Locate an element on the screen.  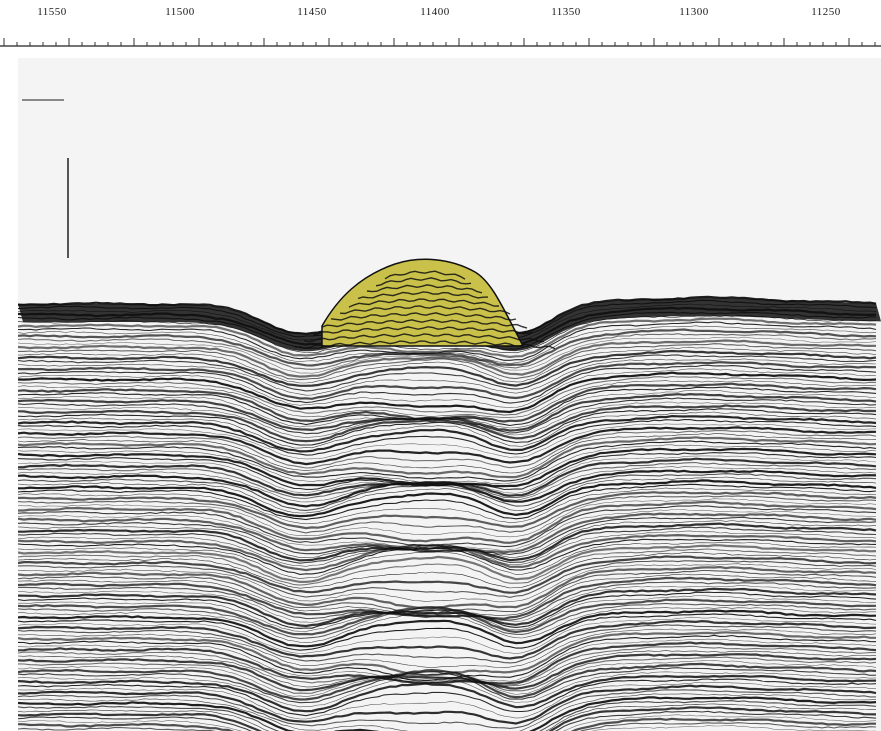
shotpoint-label-11500: 11500 is located at coordinates (180, 12).